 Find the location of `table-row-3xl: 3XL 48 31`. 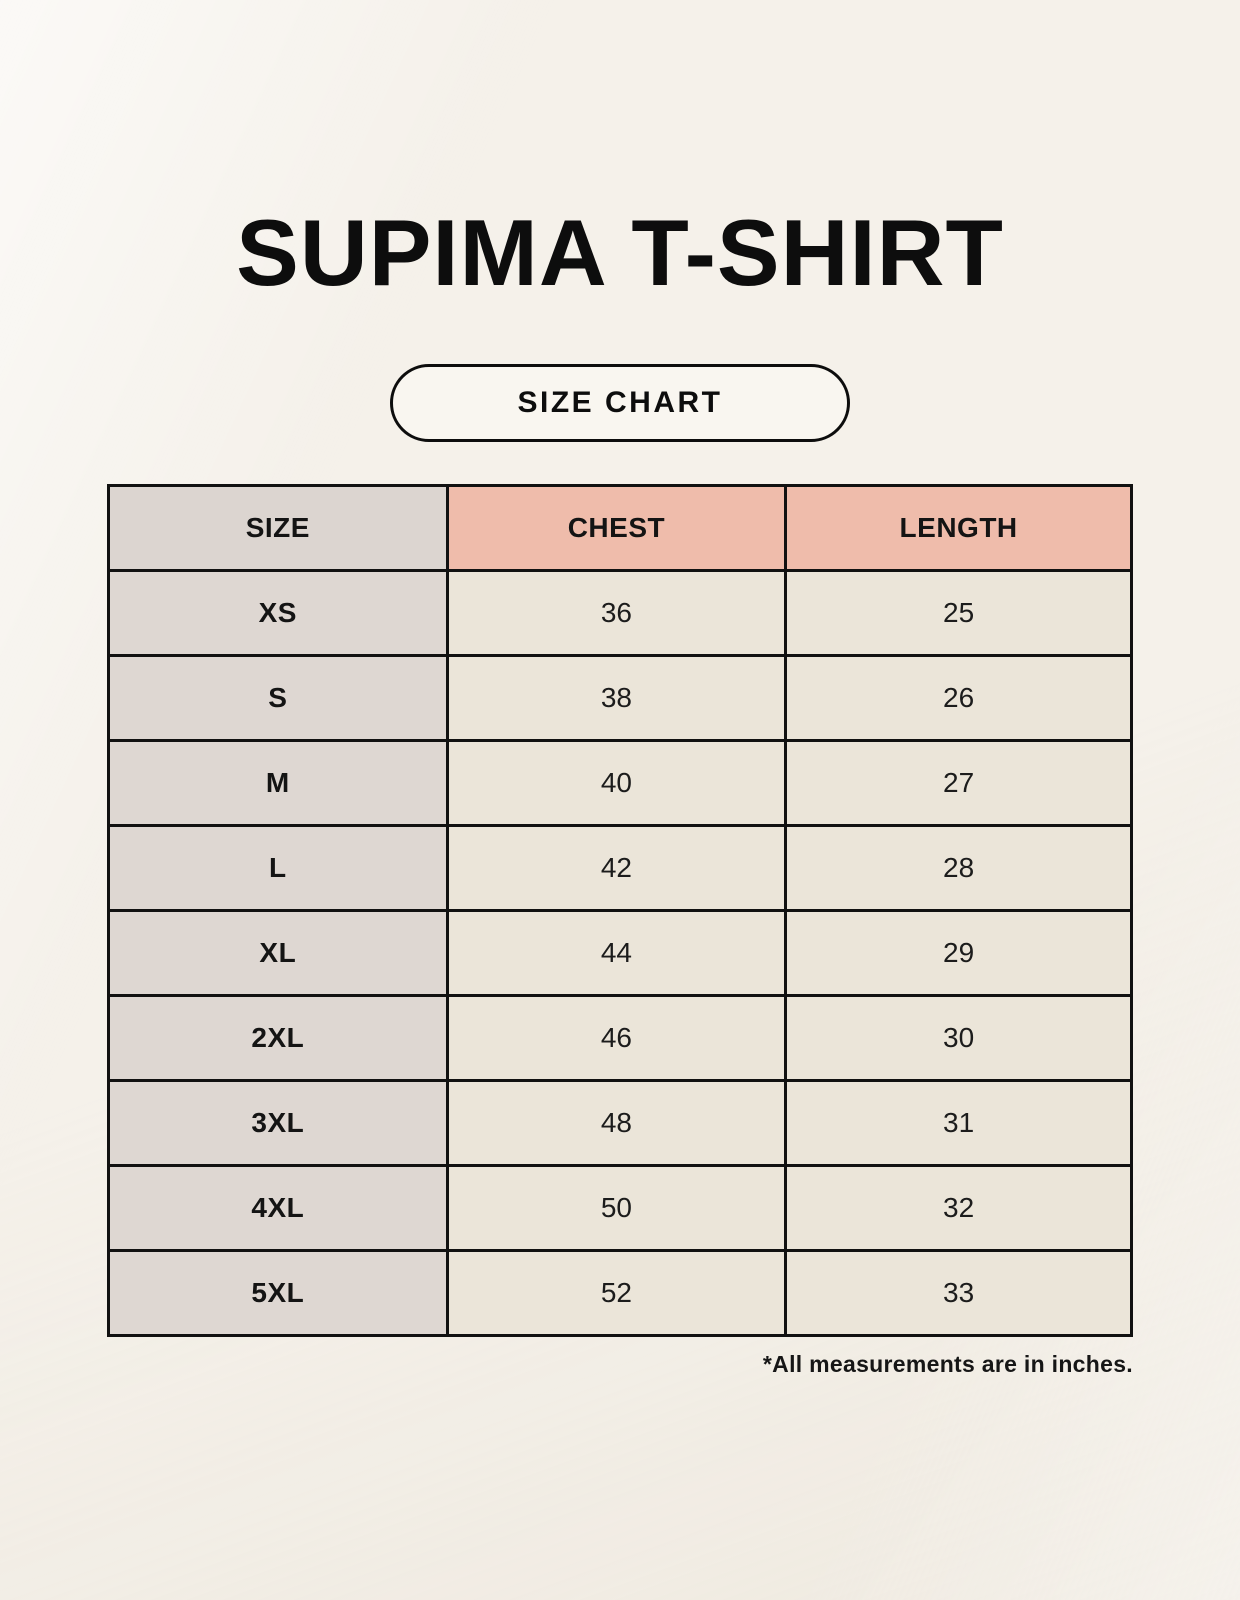

table-row-3xl: 3XL 48 31 is located at coordinates (620, 1123).